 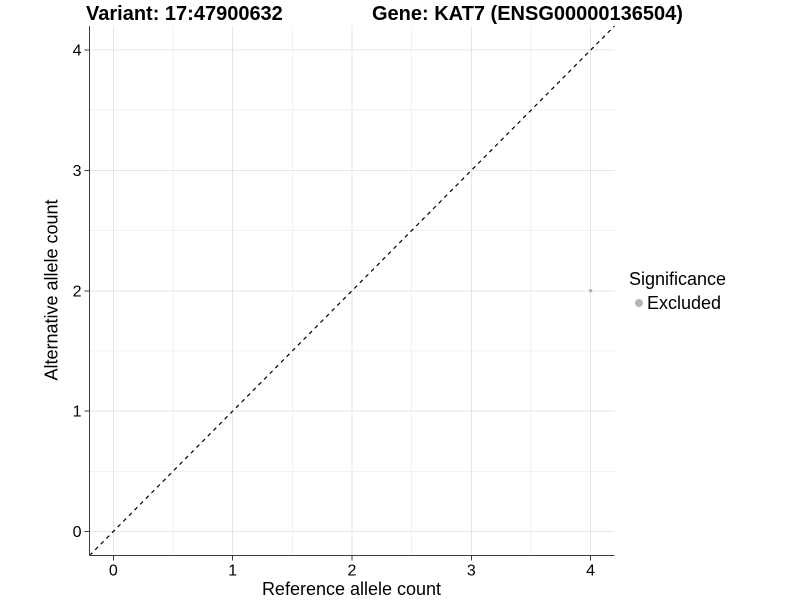 I want to click on legend-item-excluded: Excluded, so click(x=677, y=303).